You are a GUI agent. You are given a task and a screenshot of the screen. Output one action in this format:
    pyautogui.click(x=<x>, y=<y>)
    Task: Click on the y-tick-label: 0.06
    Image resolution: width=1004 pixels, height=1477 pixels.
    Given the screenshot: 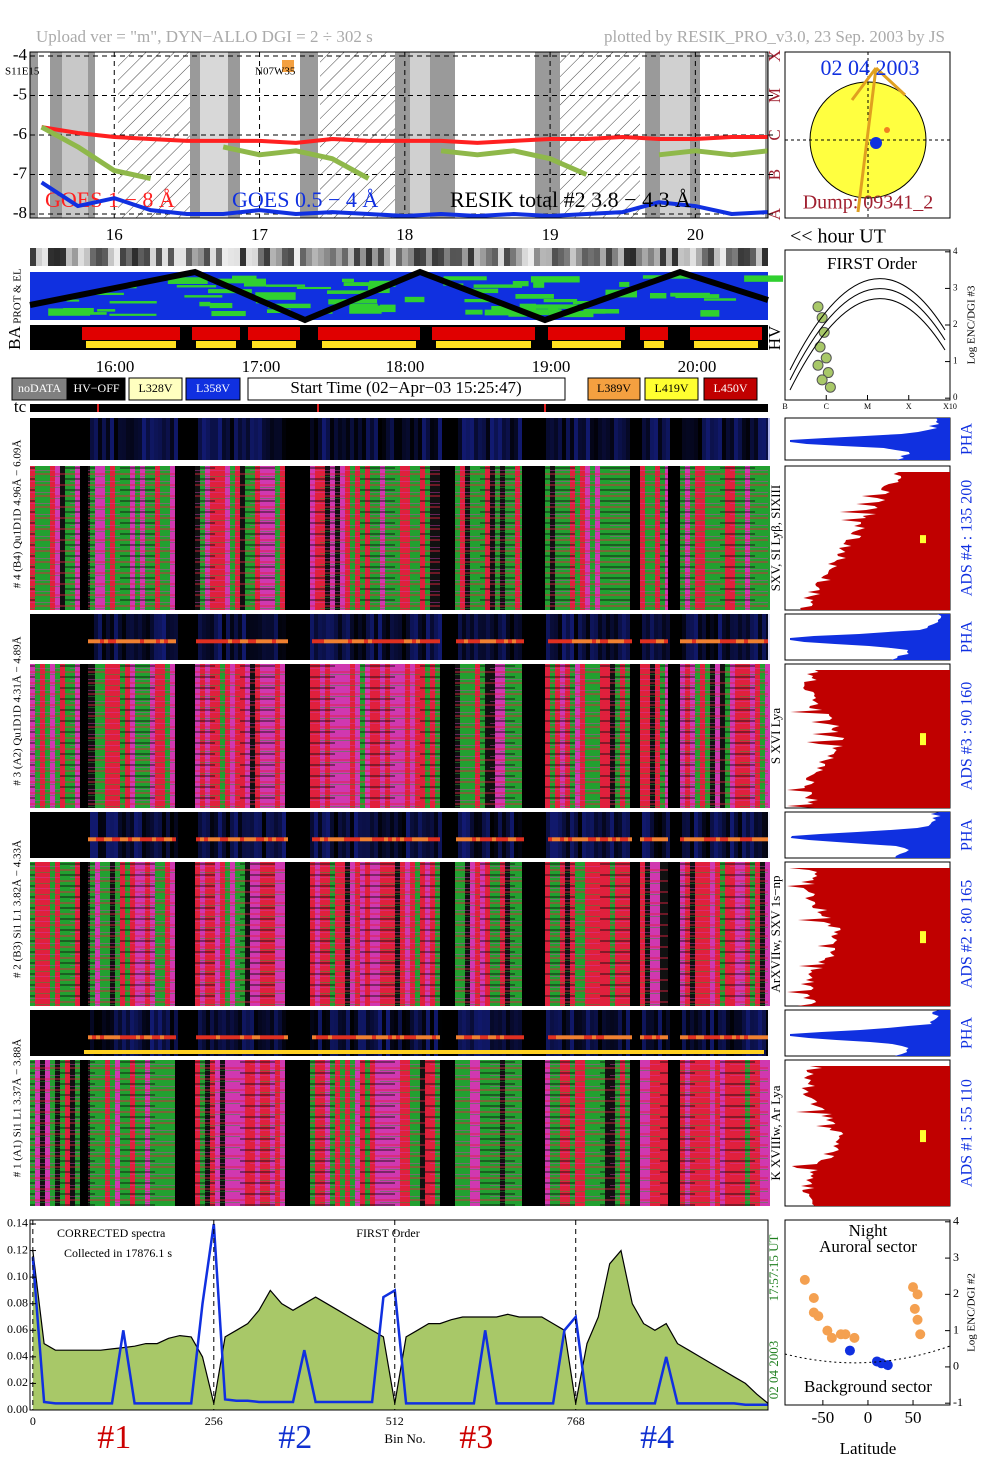 What is the action you would take?
    pyautogui.click(x=17, y=1329)
    